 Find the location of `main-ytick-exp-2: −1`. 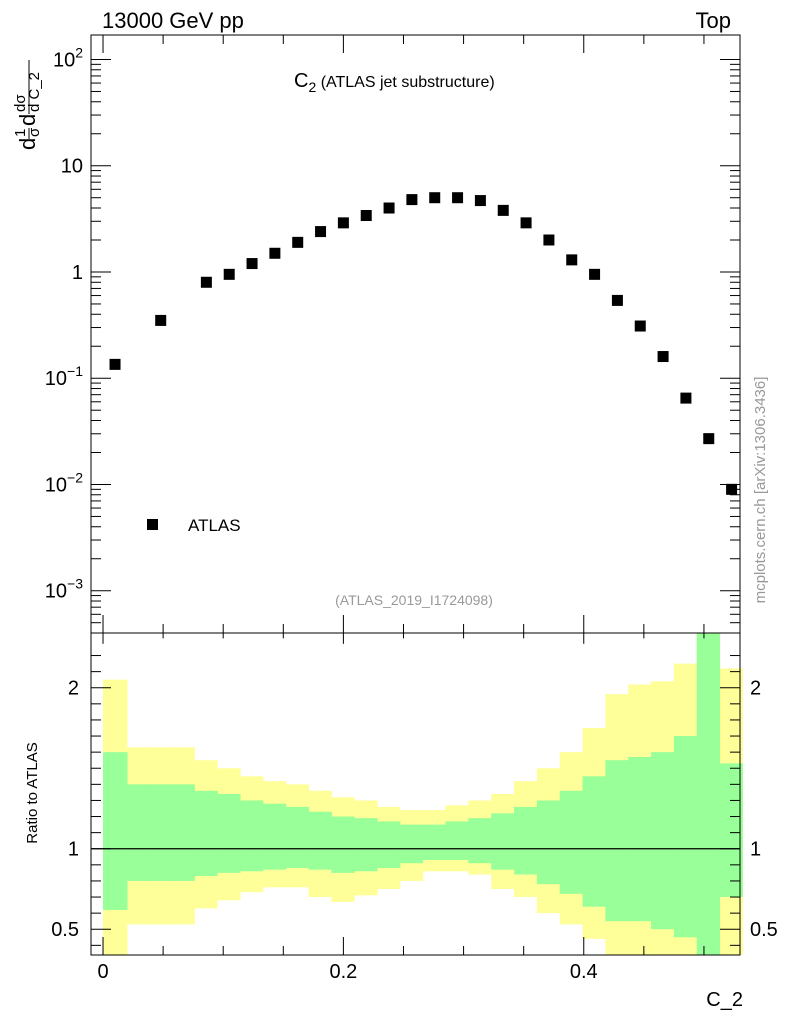

main-ytick-exp-2: −1 is located at coordinates (75, 371).